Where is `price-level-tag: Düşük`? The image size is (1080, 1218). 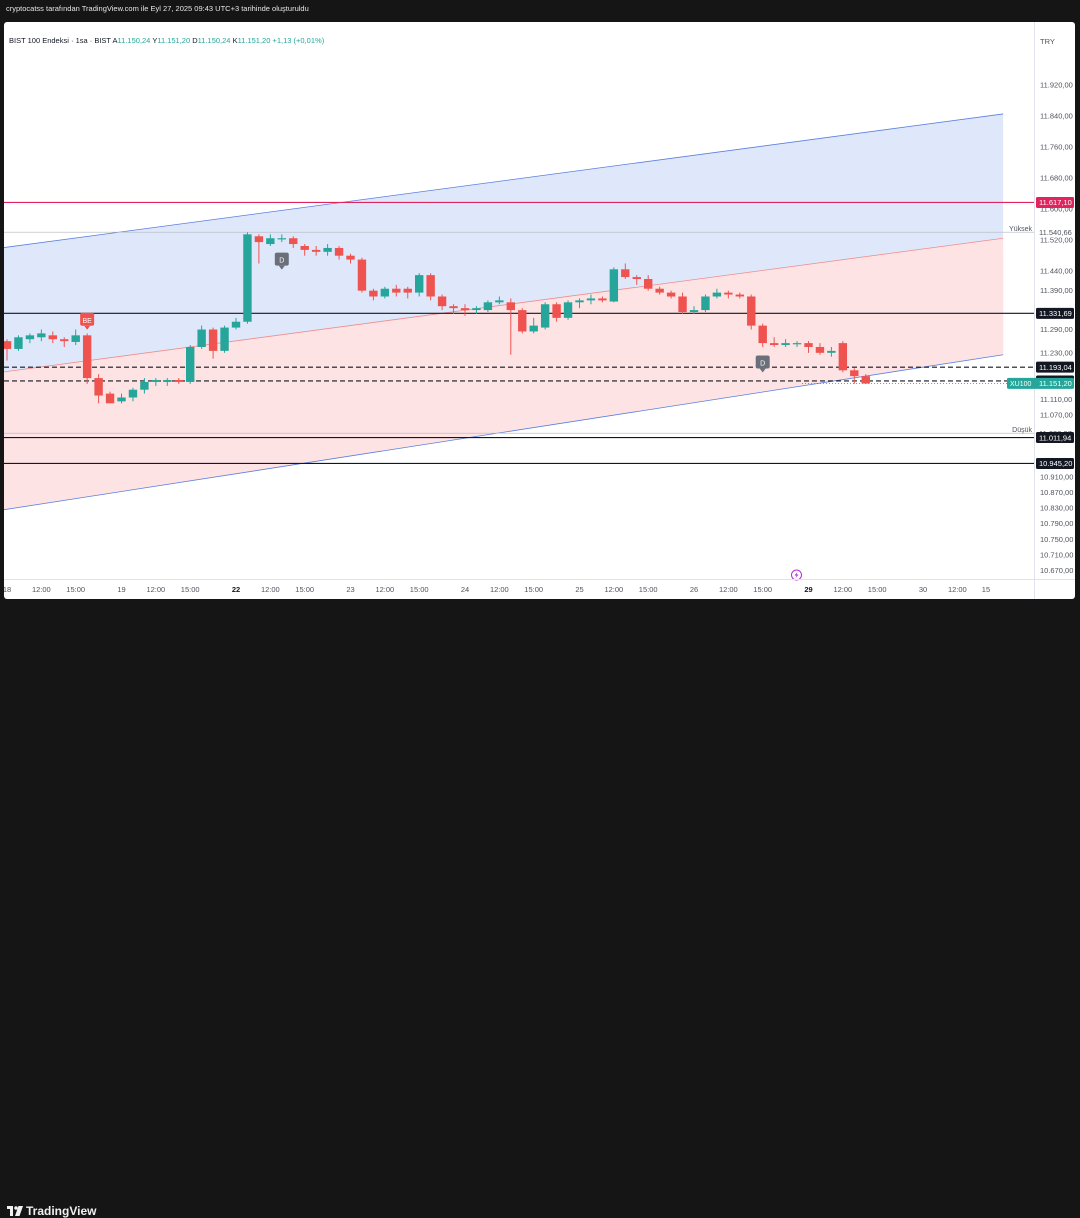 price-level-tag: Düşük is located at coordinates (1022, 430).